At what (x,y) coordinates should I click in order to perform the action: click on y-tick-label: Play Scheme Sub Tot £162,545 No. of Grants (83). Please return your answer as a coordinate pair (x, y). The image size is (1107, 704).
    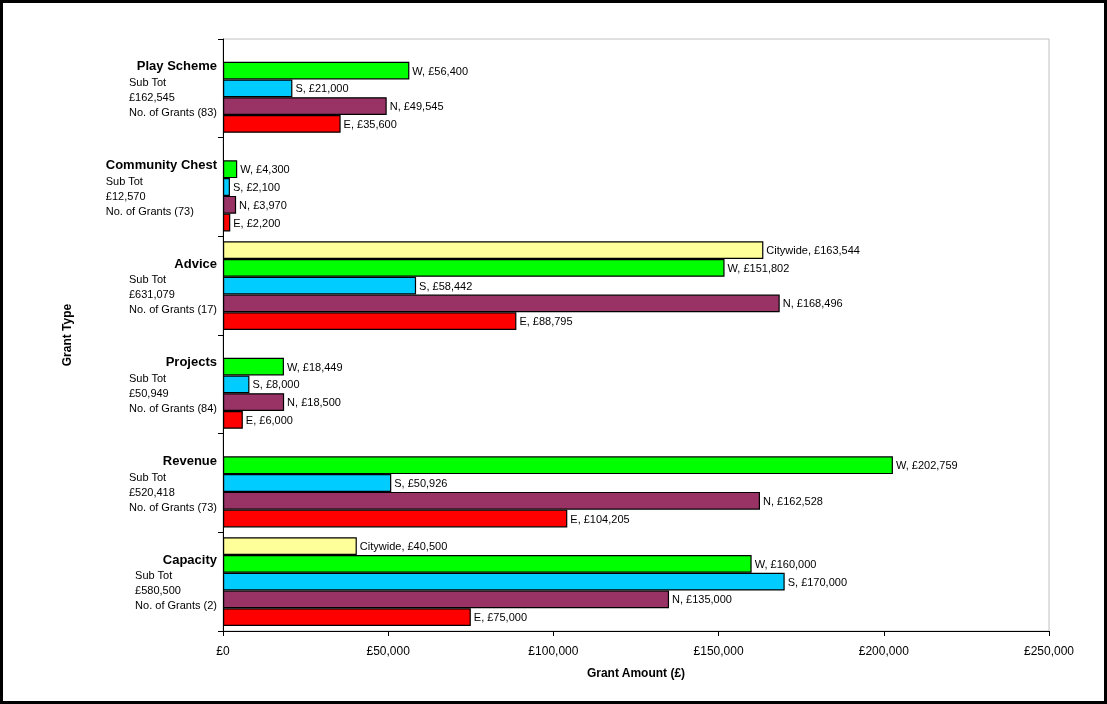
    Looking at the image, I should click on (173, 88).